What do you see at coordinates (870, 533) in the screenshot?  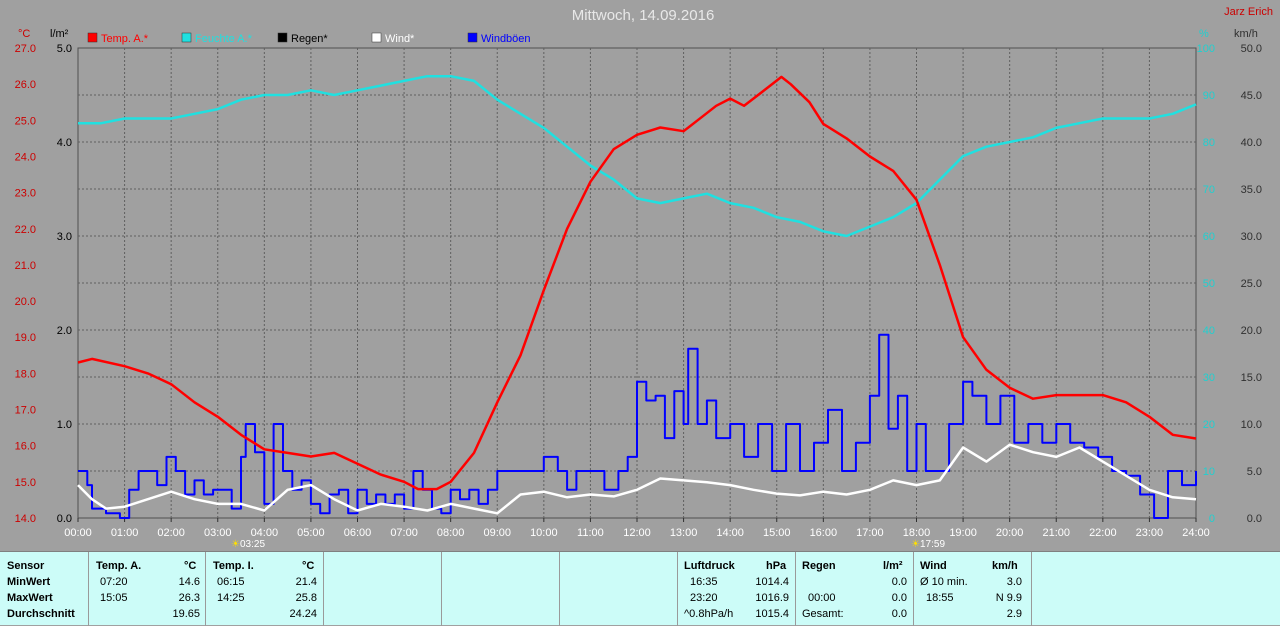 I see `x-tick-label: 17:00` at bounding box center [870, 533].